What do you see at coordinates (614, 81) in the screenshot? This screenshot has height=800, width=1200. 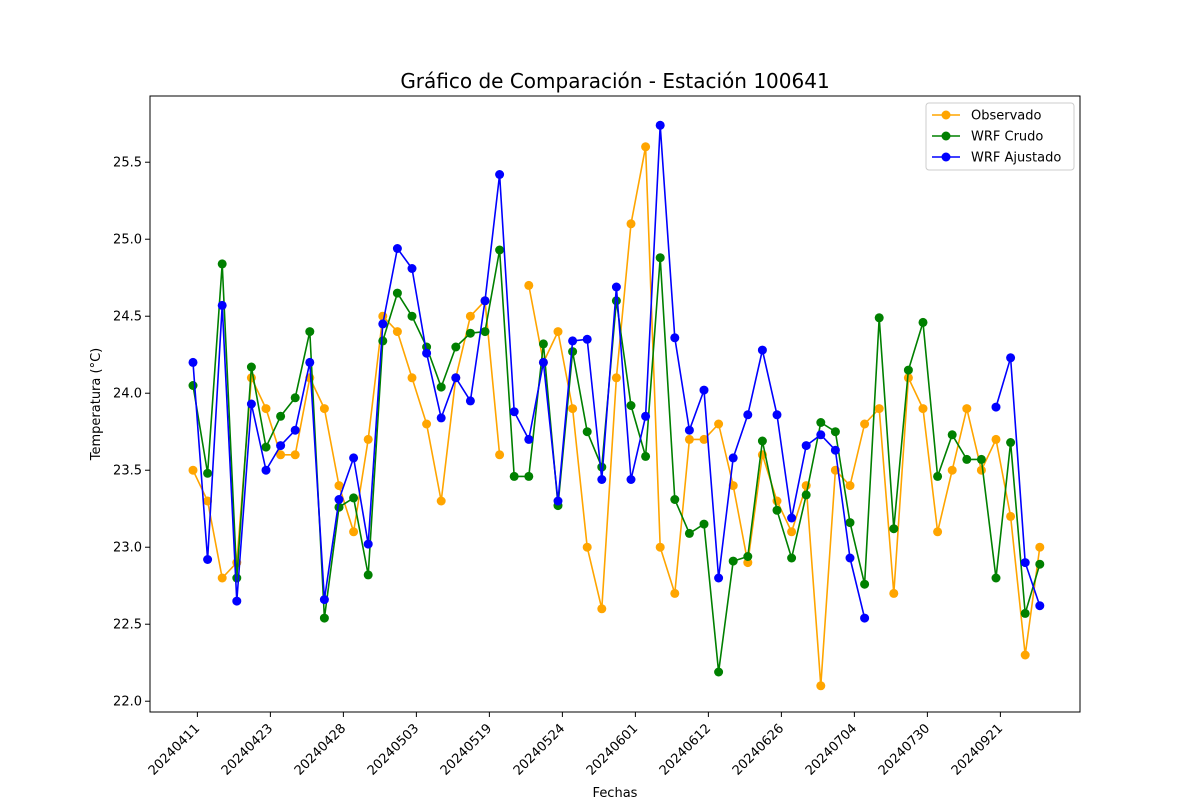 I see `chart-title: Gráfico de Comparación - Estación 100641` at bounding box center [614, 81].